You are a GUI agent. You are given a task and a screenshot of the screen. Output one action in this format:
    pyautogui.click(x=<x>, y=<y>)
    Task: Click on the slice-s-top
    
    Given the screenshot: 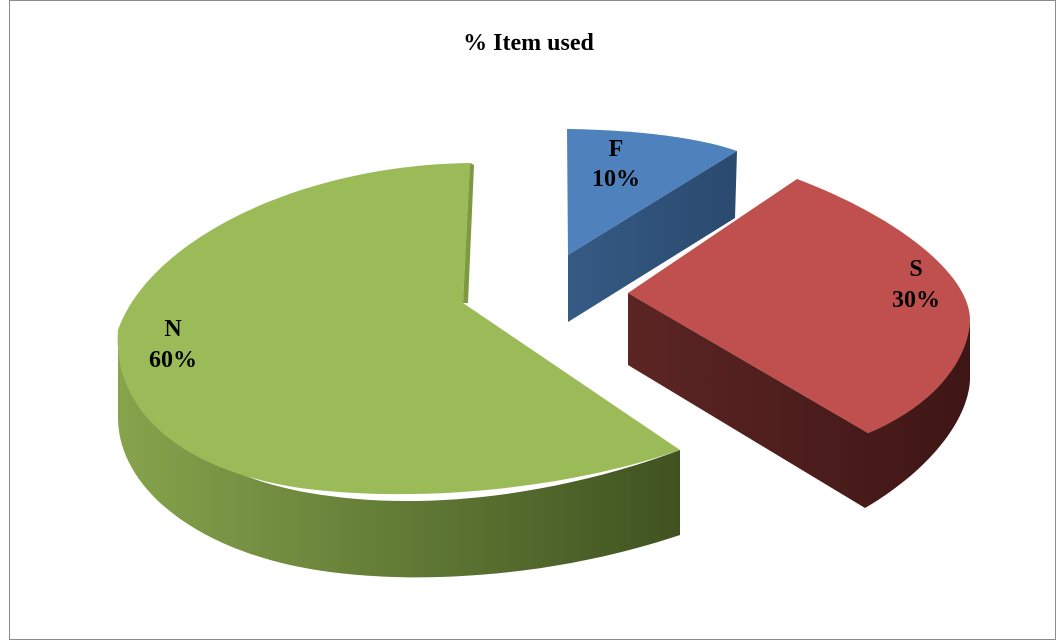 What is the action you would take?
    pyautogui.click(x=799, y=306)
    